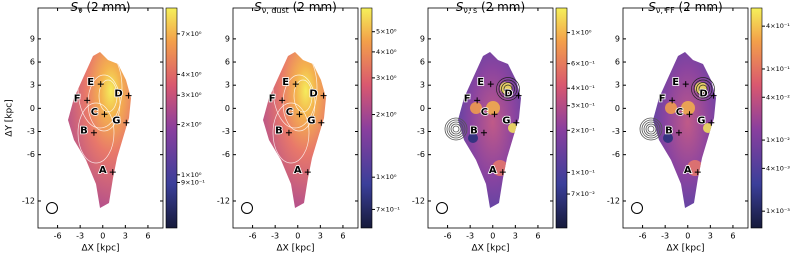  I want to click on colorbar-tick-label: 3×10⁰, so click(191, 95).